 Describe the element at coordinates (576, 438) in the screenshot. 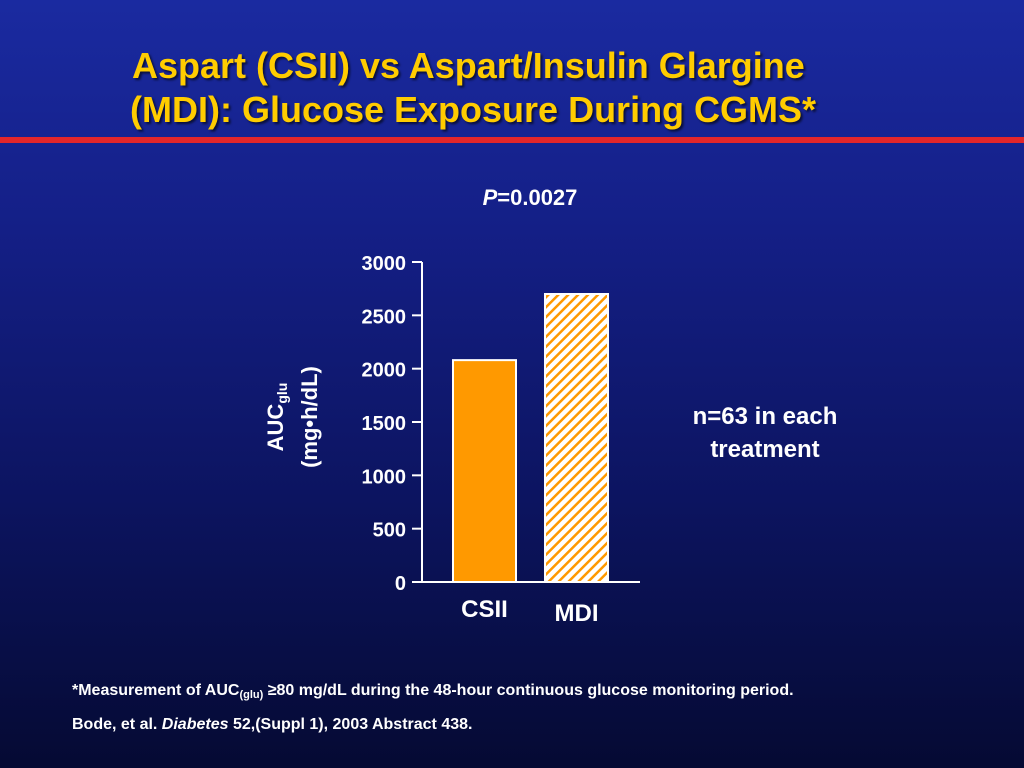

I see `bar-mdi` at that location.